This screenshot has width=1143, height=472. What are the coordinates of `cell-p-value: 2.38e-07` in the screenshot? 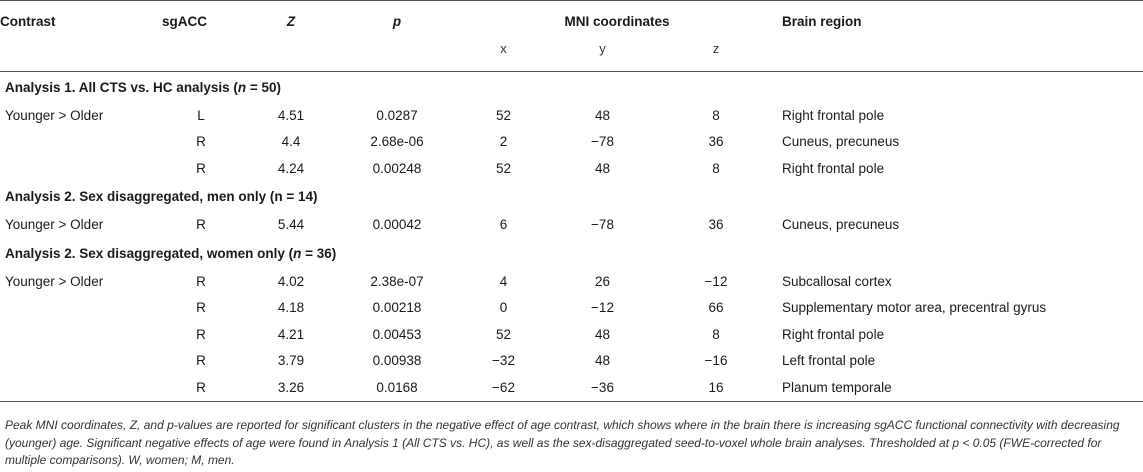 It's located at (397, 281).